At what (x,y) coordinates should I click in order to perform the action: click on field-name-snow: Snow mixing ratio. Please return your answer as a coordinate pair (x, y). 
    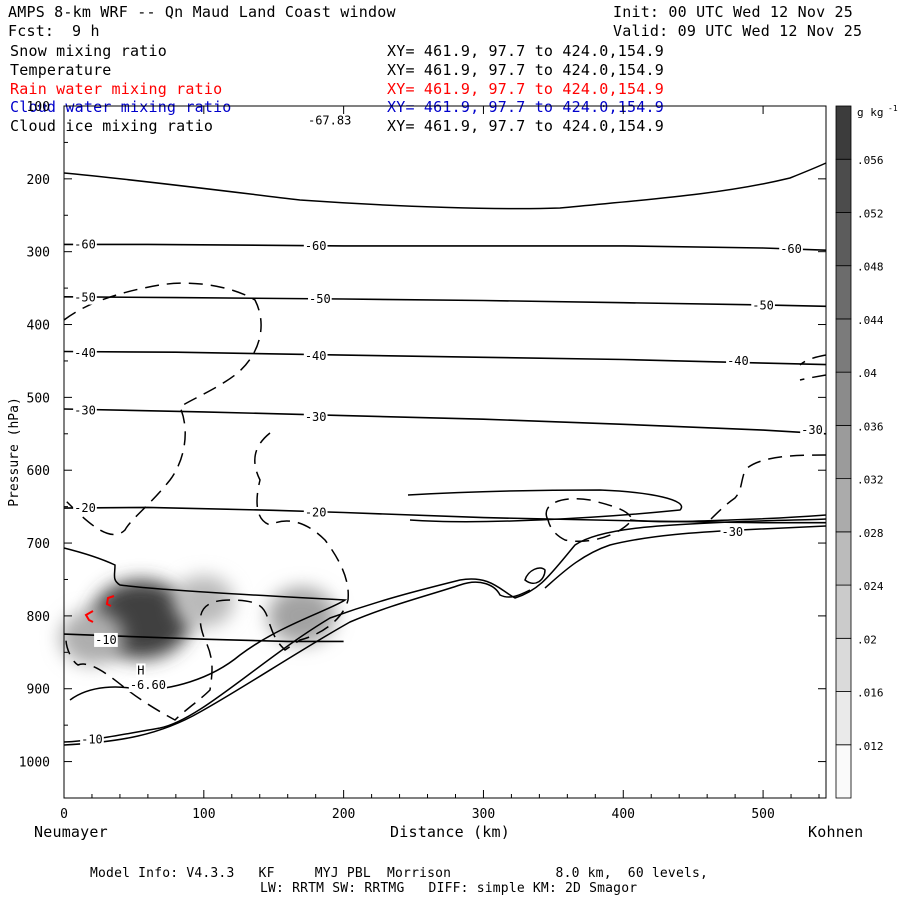
    Looking at the image, I should click on (88, 51).